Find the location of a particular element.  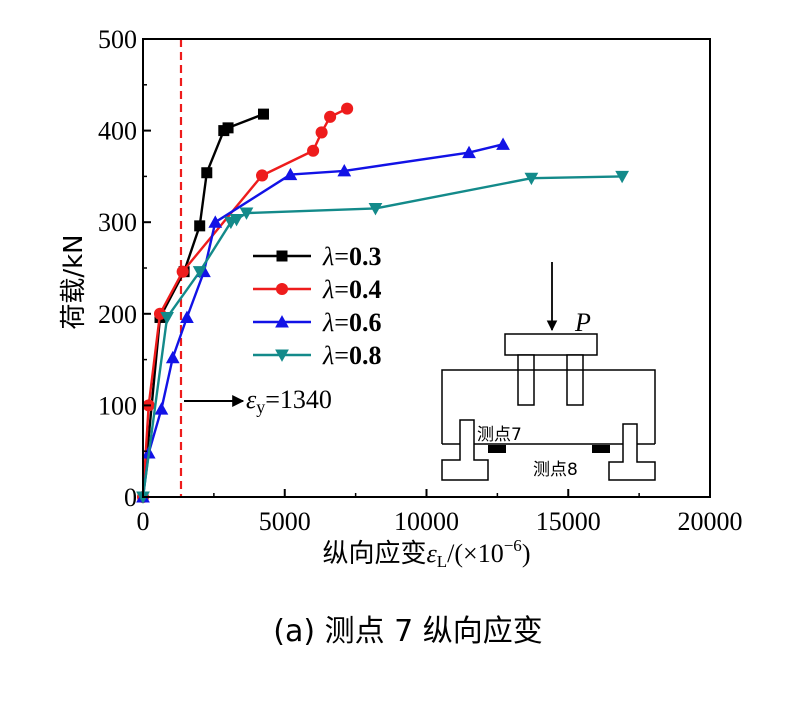

loading-beam is located at coordinates (551, 344).